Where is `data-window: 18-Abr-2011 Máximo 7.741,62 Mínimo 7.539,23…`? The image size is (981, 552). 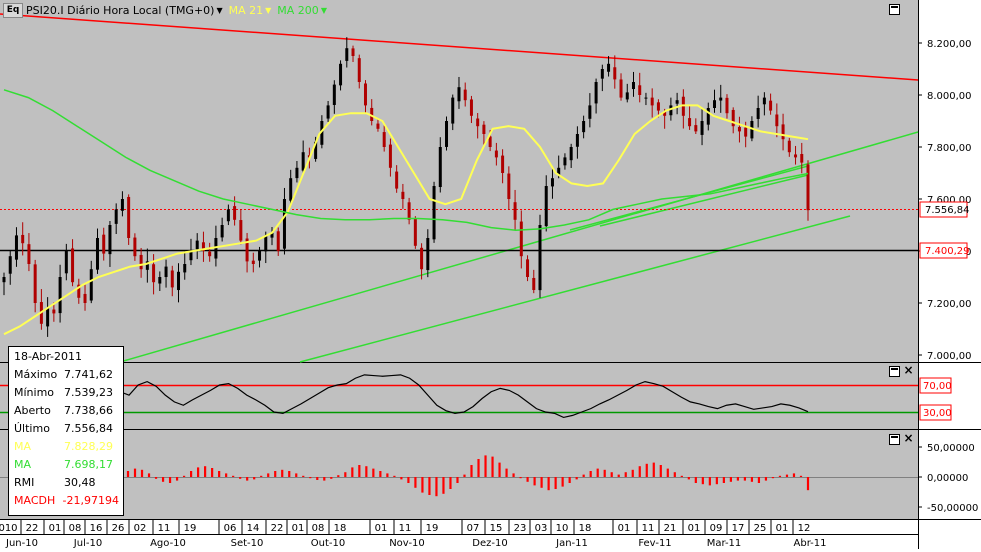
data-window: 18-Abr-2011 Máximo 7.741,62 Mínimo 7.539,23… is located at coordinates (66, 431).